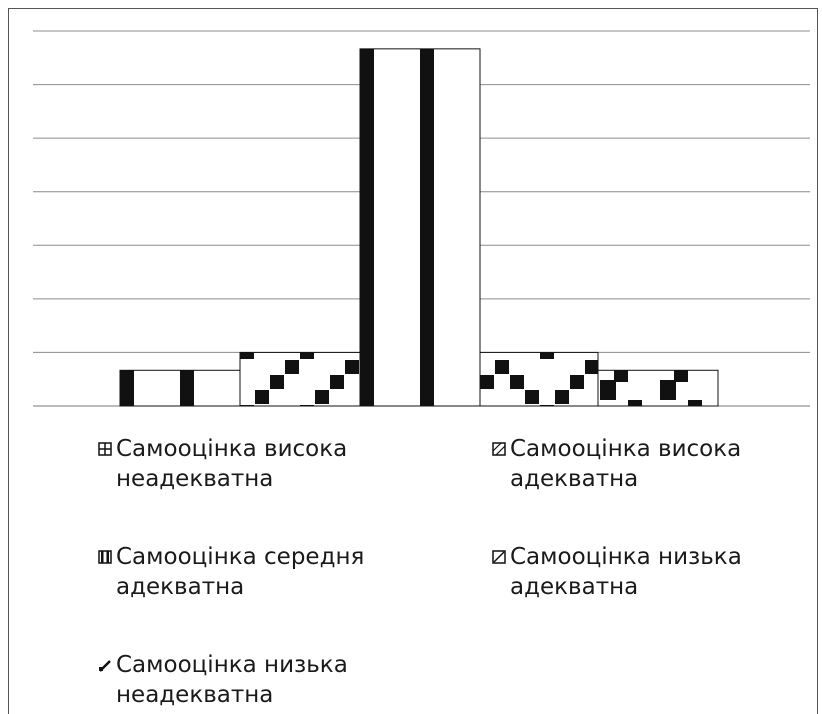 This screenshot has width=822, height=714. Describe the element at coordinates (626, 464) in the screenshot. I see `legend-label-2: Самооцінка висока адекватна` at that location.